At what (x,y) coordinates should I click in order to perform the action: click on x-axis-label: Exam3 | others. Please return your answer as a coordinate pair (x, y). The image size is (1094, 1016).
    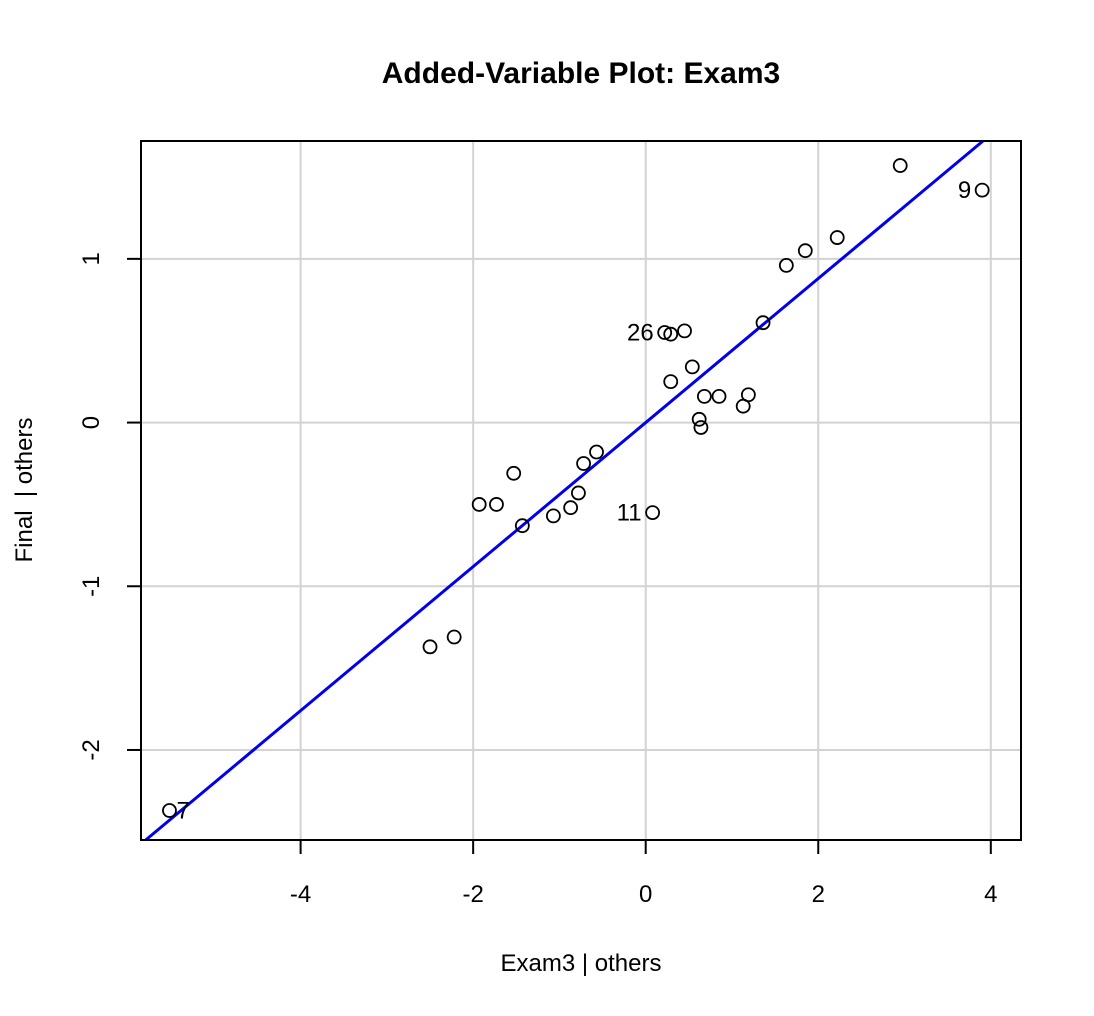
    Looking at the image, I should click on (581, 963).